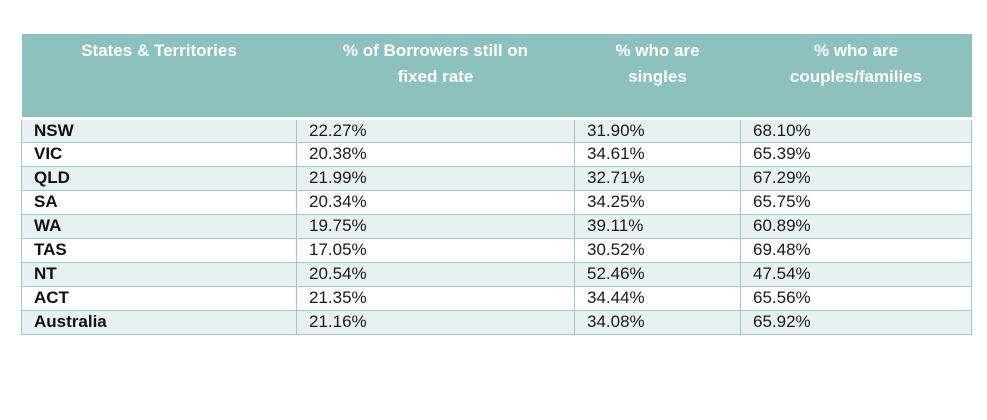 Image resolution: width=987 pixels, height=420 pixels. Describe the element at coordinates (856, 322) in the screenshot. I see `cell-couples: 65.92%` at that location.